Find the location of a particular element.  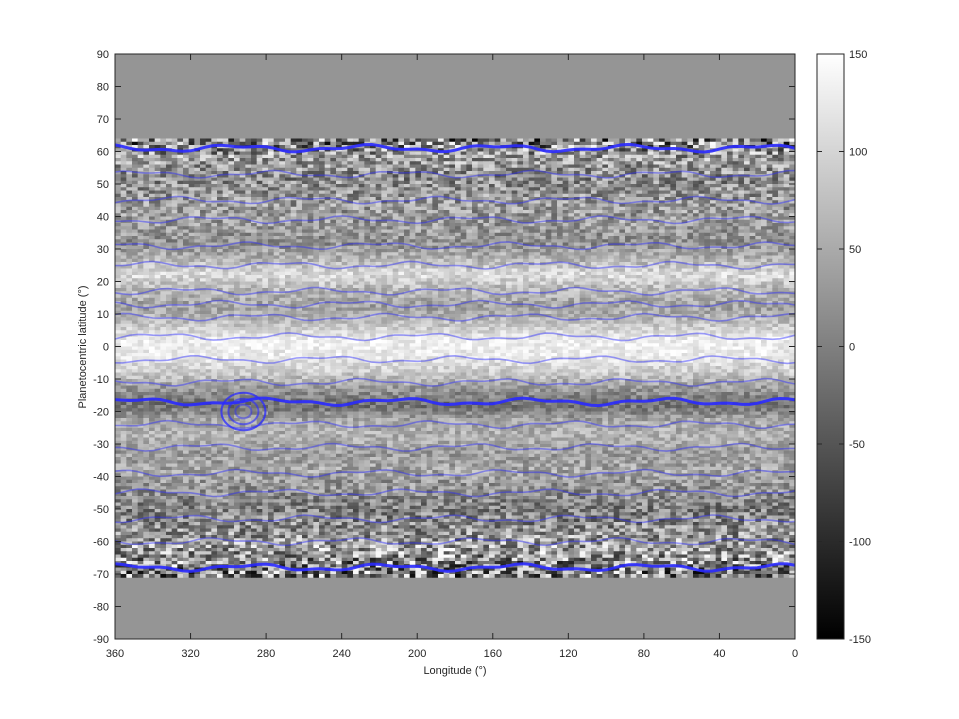

y-tick-label: 30 is located at coordinates (103, 250).